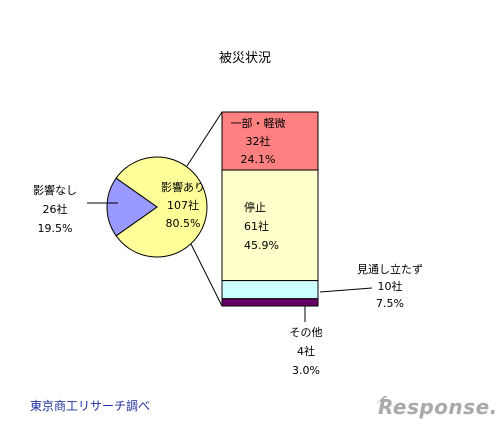 Image resolution: width=500 pixels, height=424 pixels. I want to click on chart-title: 被災状況, so click(245, 58).